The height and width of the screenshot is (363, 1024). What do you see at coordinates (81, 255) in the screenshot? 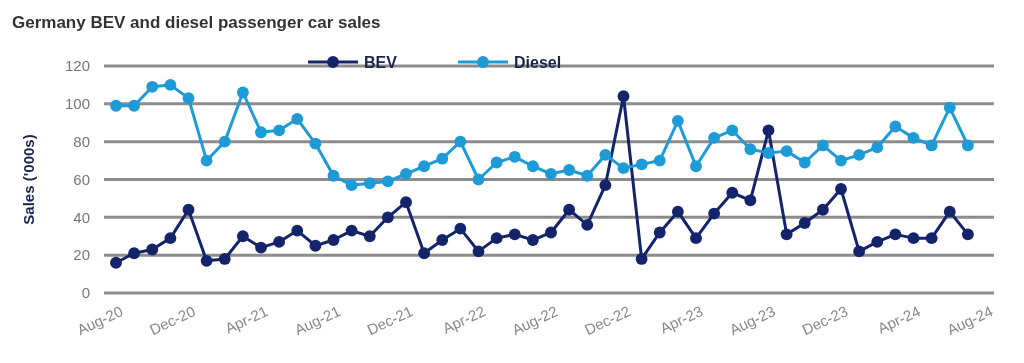
I see `y-tick-label: 20` at bounding box center [81, 255].